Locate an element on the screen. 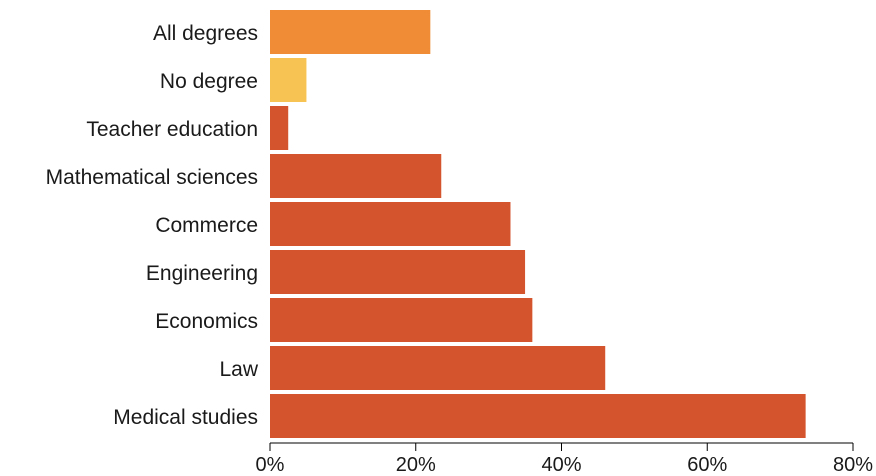 The height and width of the screenshot is (476, 876). bar-teacher-education is located at coordinates (279, 128).